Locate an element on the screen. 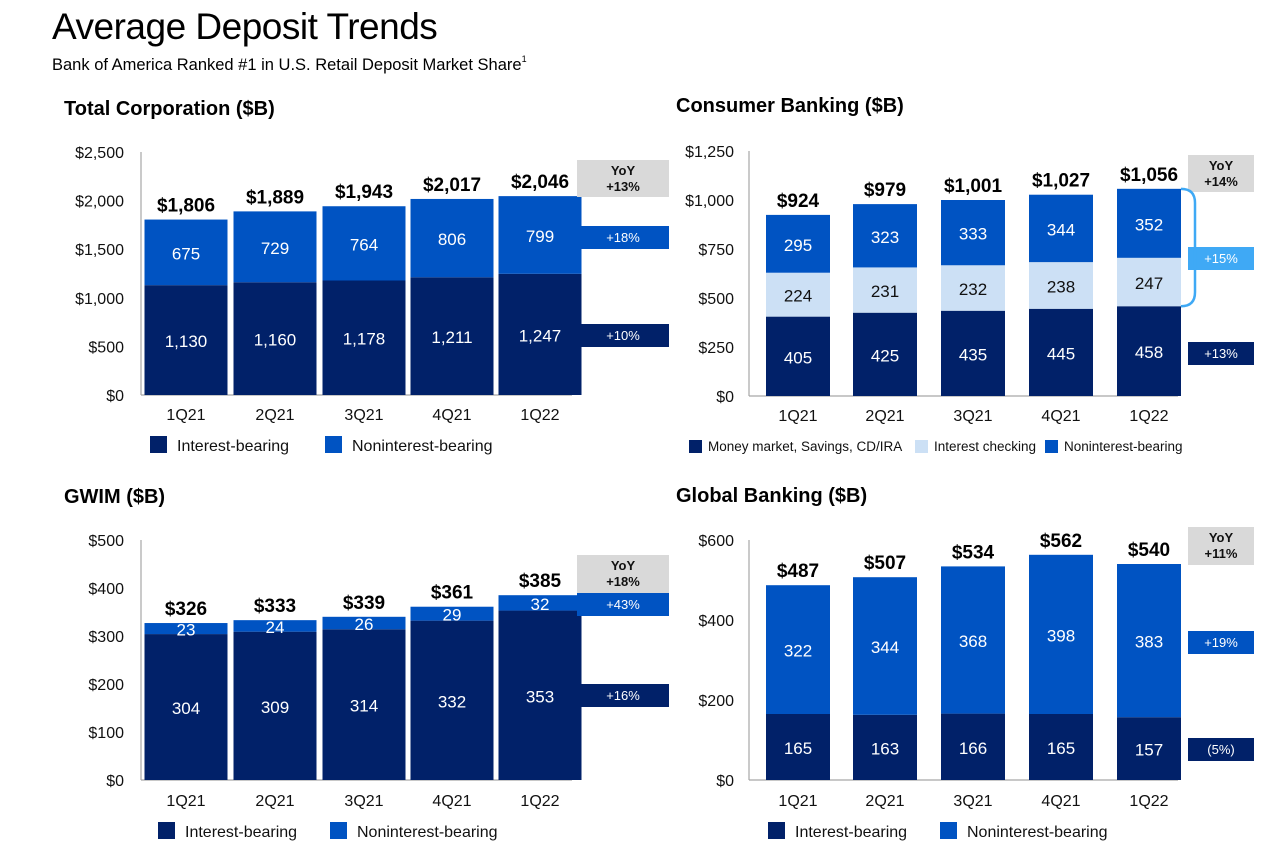 The height and width of the screenshot is (857, 1280). segment-value-label: 29 is located at coordinates (452, 615).